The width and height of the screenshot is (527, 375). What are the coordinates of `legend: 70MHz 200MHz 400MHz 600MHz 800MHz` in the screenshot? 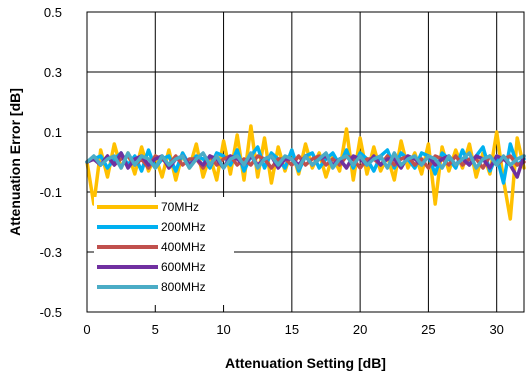 It's located at (164, 251).